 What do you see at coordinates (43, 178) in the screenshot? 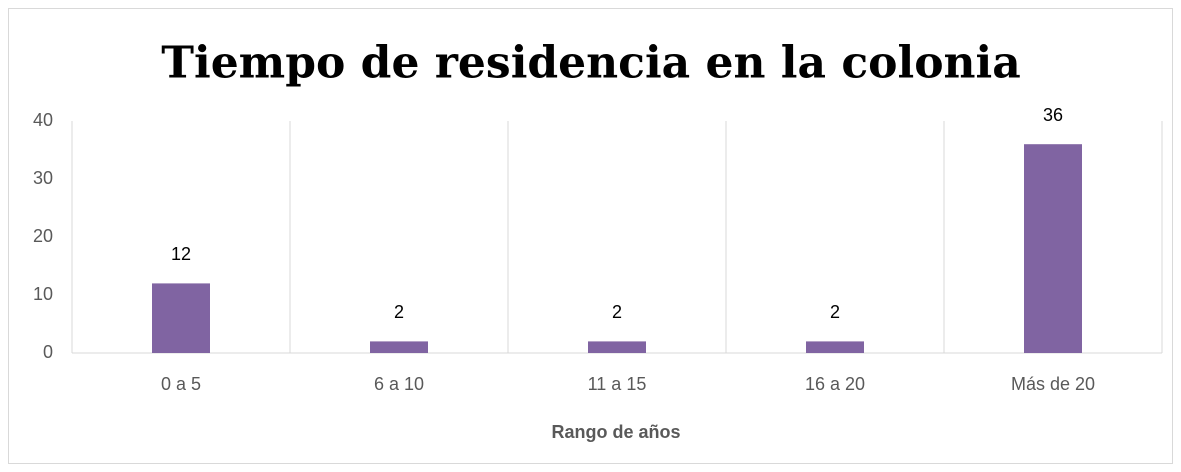
I see `y-tick-label: 30` at bounding box center [43, 178].